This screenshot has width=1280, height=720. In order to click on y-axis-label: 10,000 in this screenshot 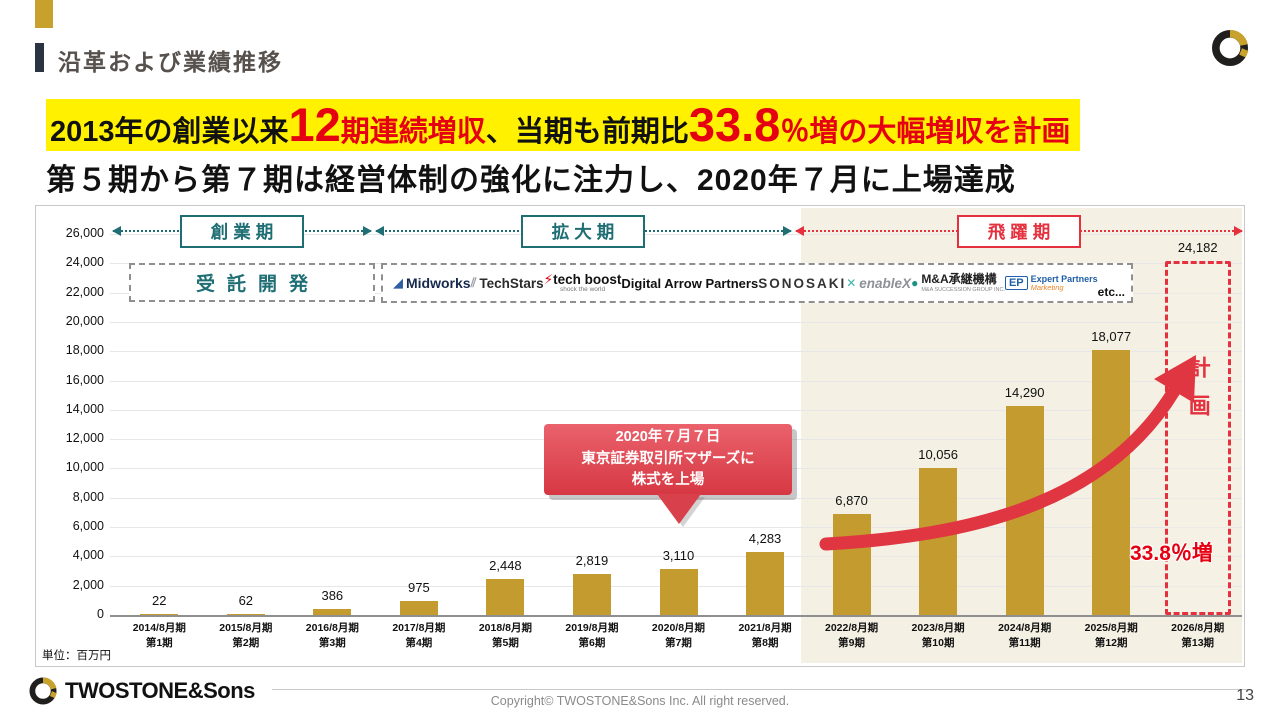, I will do `click(84, 467)`.